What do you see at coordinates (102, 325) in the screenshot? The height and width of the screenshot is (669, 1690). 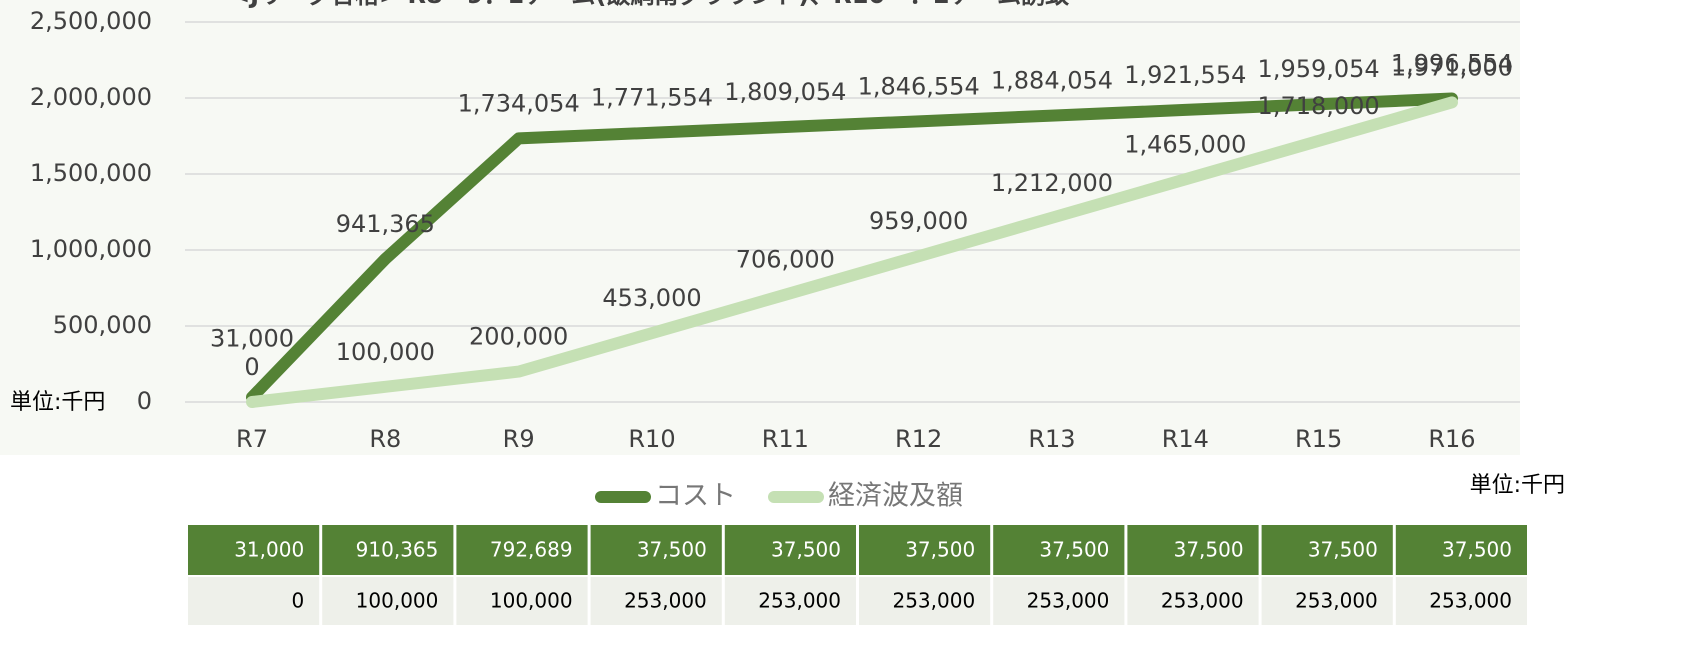 I see `y-tick-label: 500,000` at bounding box center [102, 325].